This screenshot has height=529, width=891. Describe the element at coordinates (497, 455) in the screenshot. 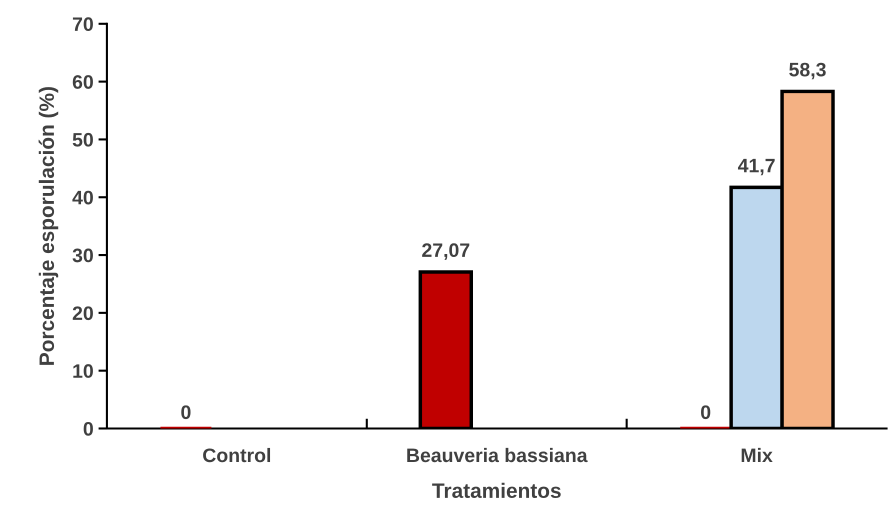

I see `x-tick-label: Beauveria bassiana` at that location.